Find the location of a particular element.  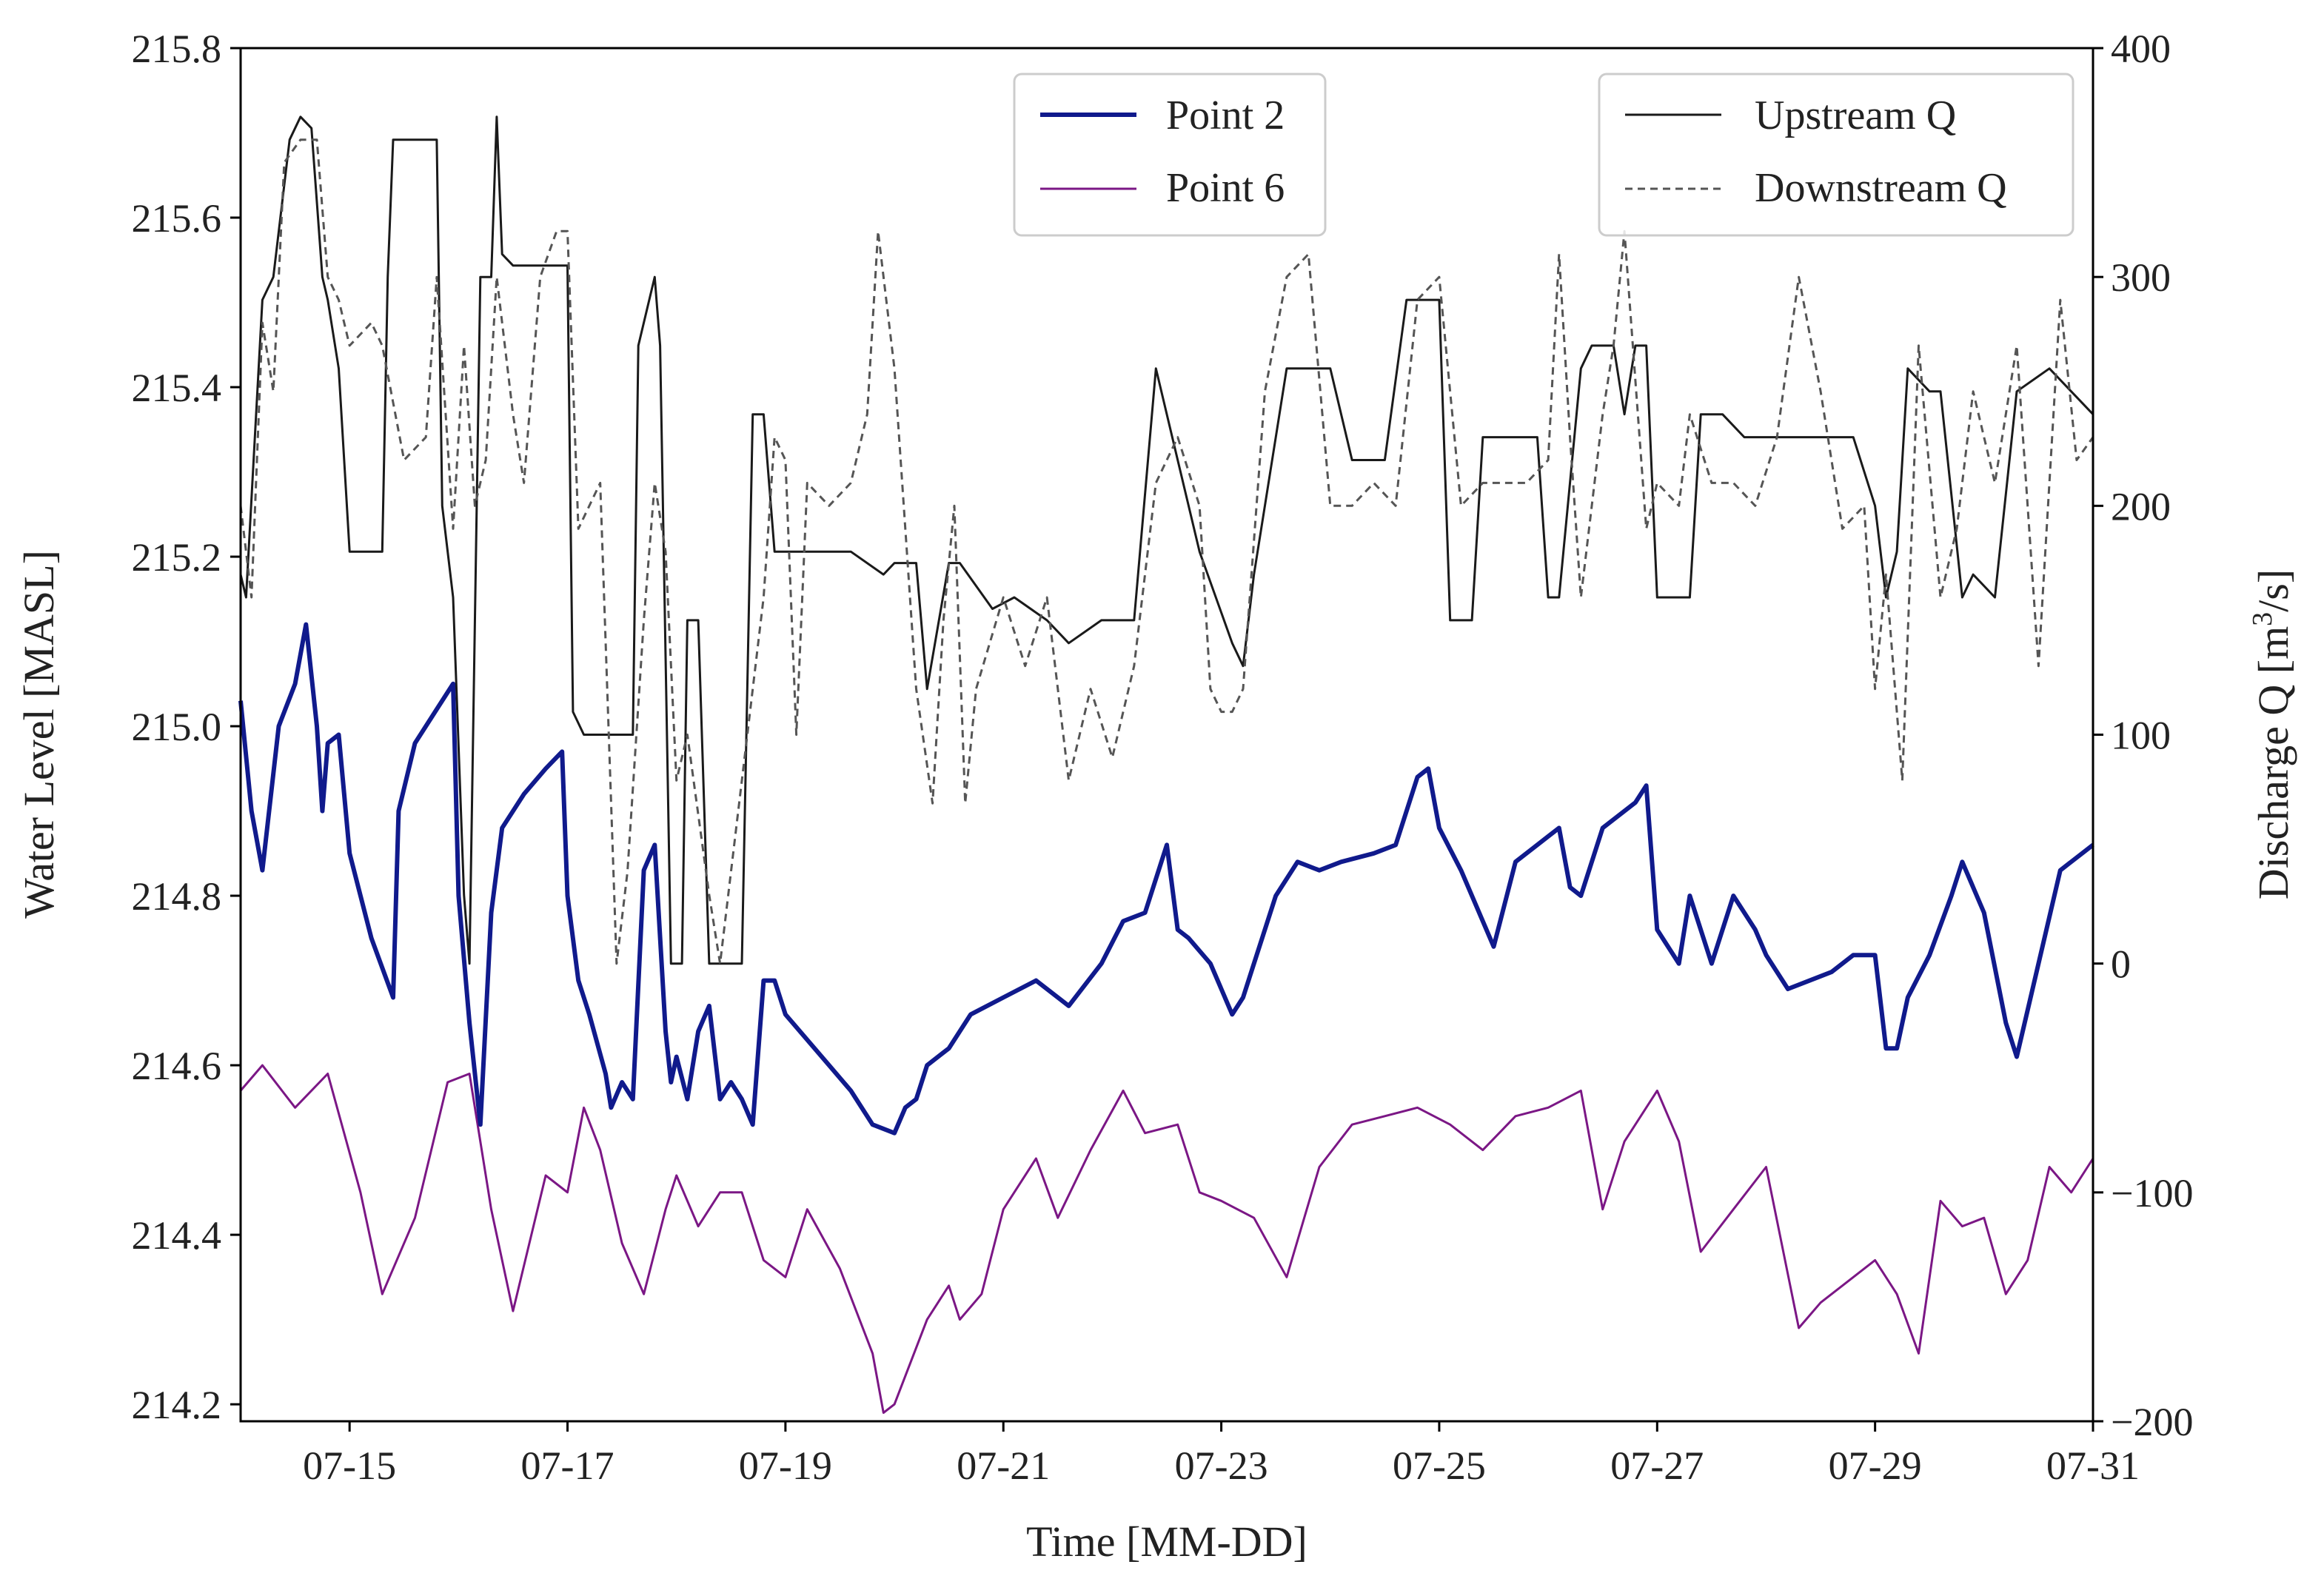

left-y-tick-label: 215.6 is located at coordinates (177, 219).